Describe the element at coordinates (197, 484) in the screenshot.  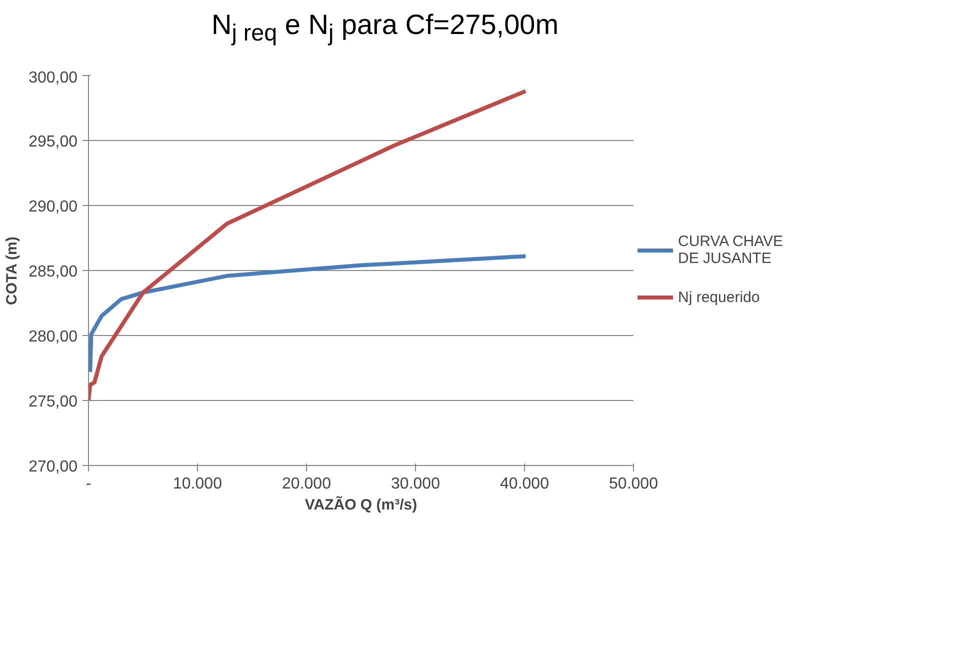
I see `x-tick-label: 10.000` at that location.